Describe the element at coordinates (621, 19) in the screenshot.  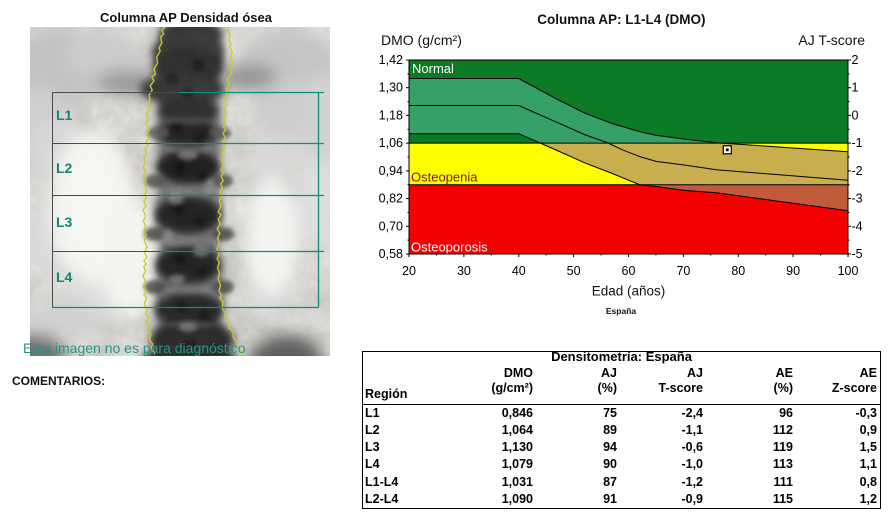
I see `svg-text: Columna AP: L1-L4 (DMO)` at that location.